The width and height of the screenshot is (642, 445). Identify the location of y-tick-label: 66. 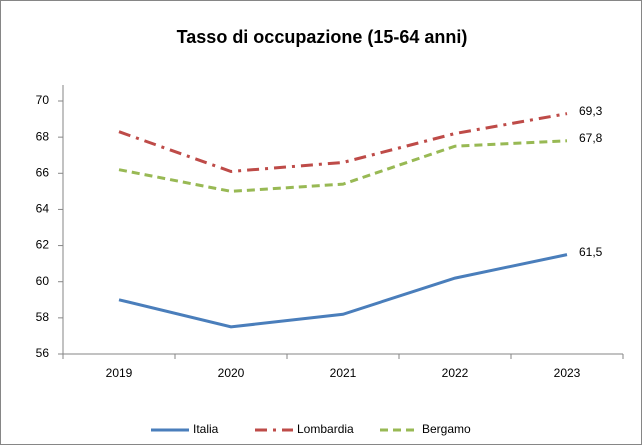
(43, 172).